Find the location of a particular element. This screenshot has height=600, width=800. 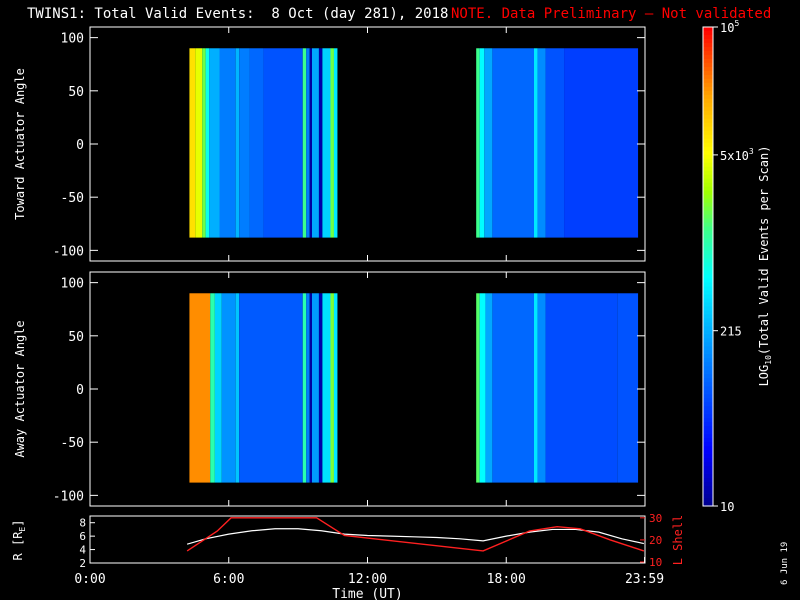

colorbar-tick-label: 105 is located at coordinates (729, 27).